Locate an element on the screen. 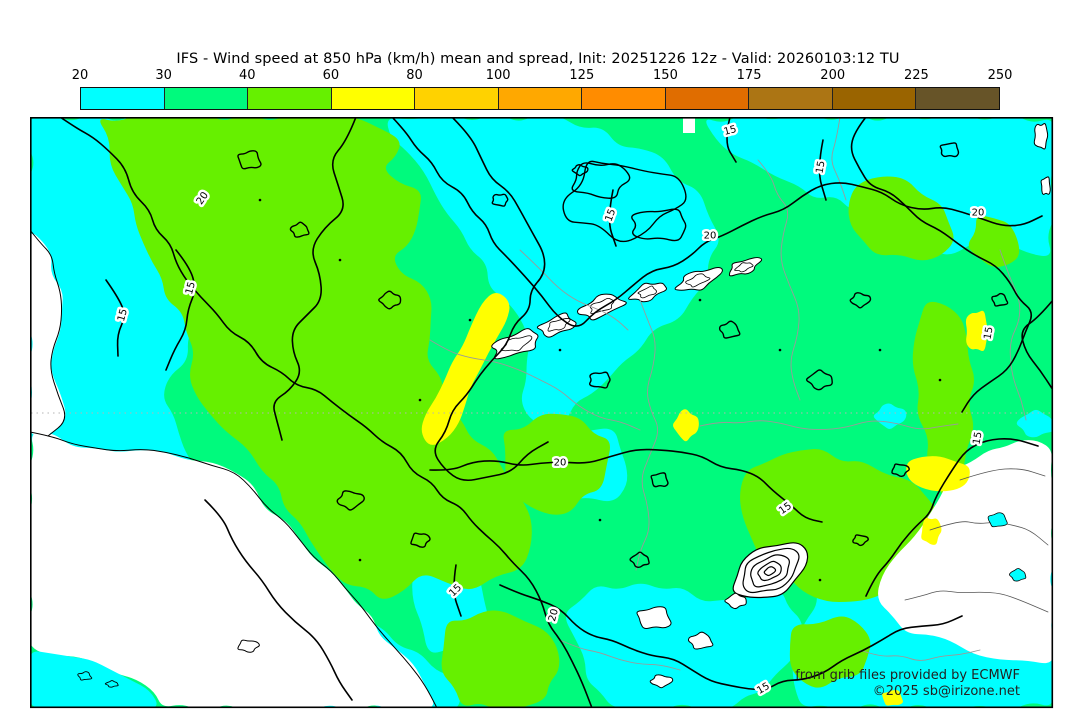  colorbar is located at coordinates (540, 98).